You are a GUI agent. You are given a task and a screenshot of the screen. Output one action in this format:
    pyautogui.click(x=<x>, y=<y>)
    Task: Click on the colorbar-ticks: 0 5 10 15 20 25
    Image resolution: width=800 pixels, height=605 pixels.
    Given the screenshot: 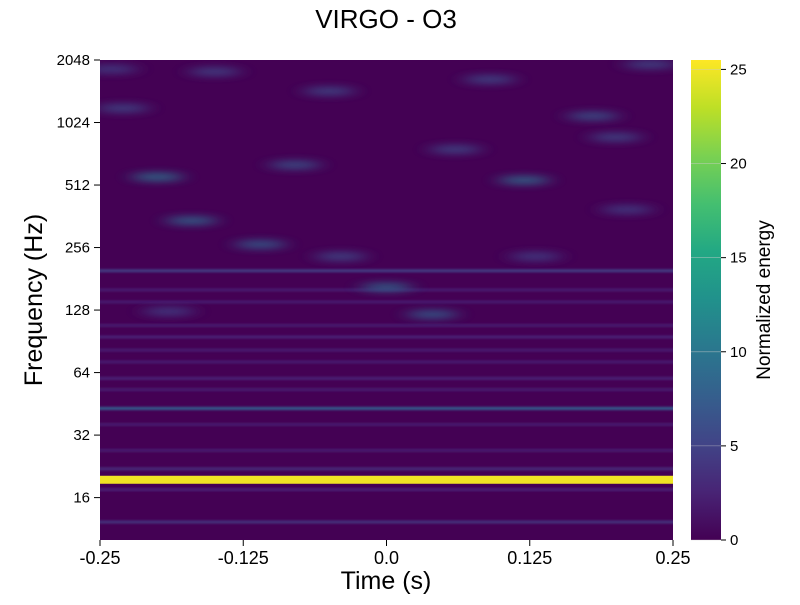 What is the action you would take?
    pyautogui.click(x=719, y=305)
    